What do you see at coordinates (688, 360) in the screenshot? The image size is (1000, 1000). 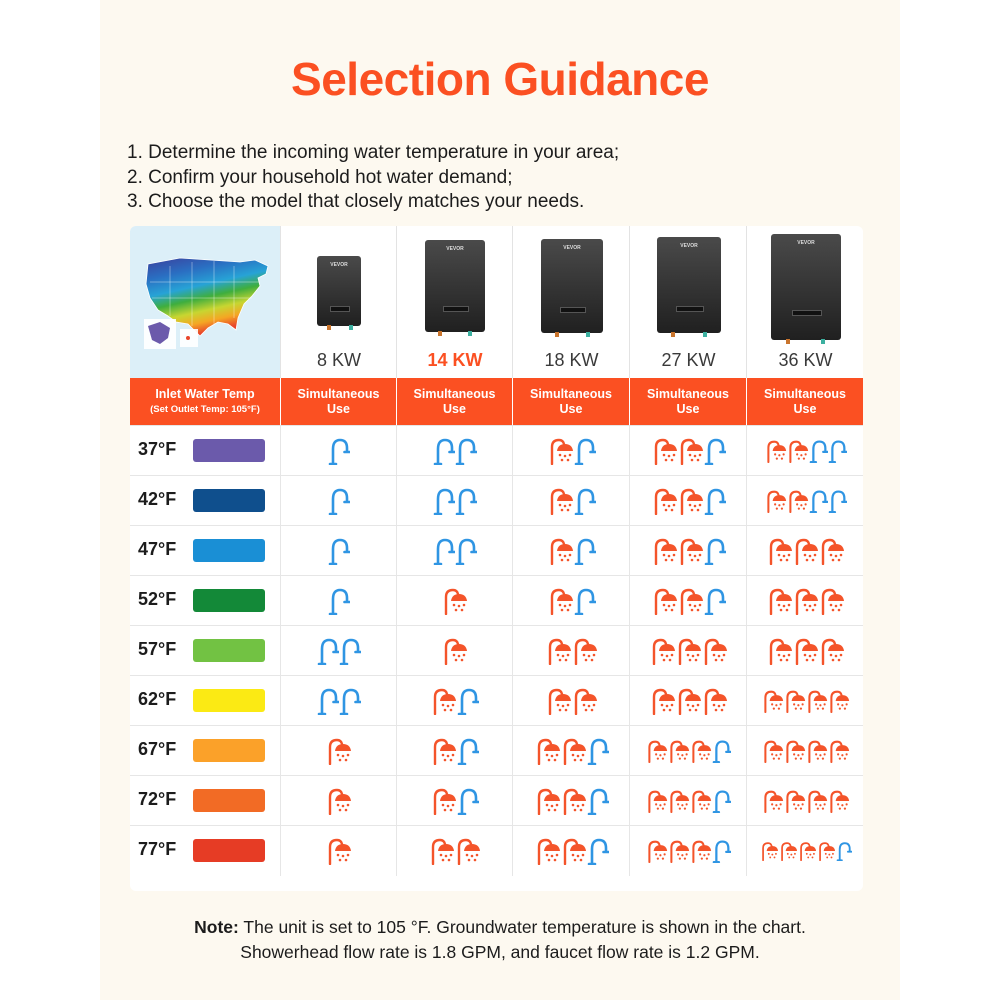 I see `model-power-label: 27 KW` at bounding box center [688, 360].